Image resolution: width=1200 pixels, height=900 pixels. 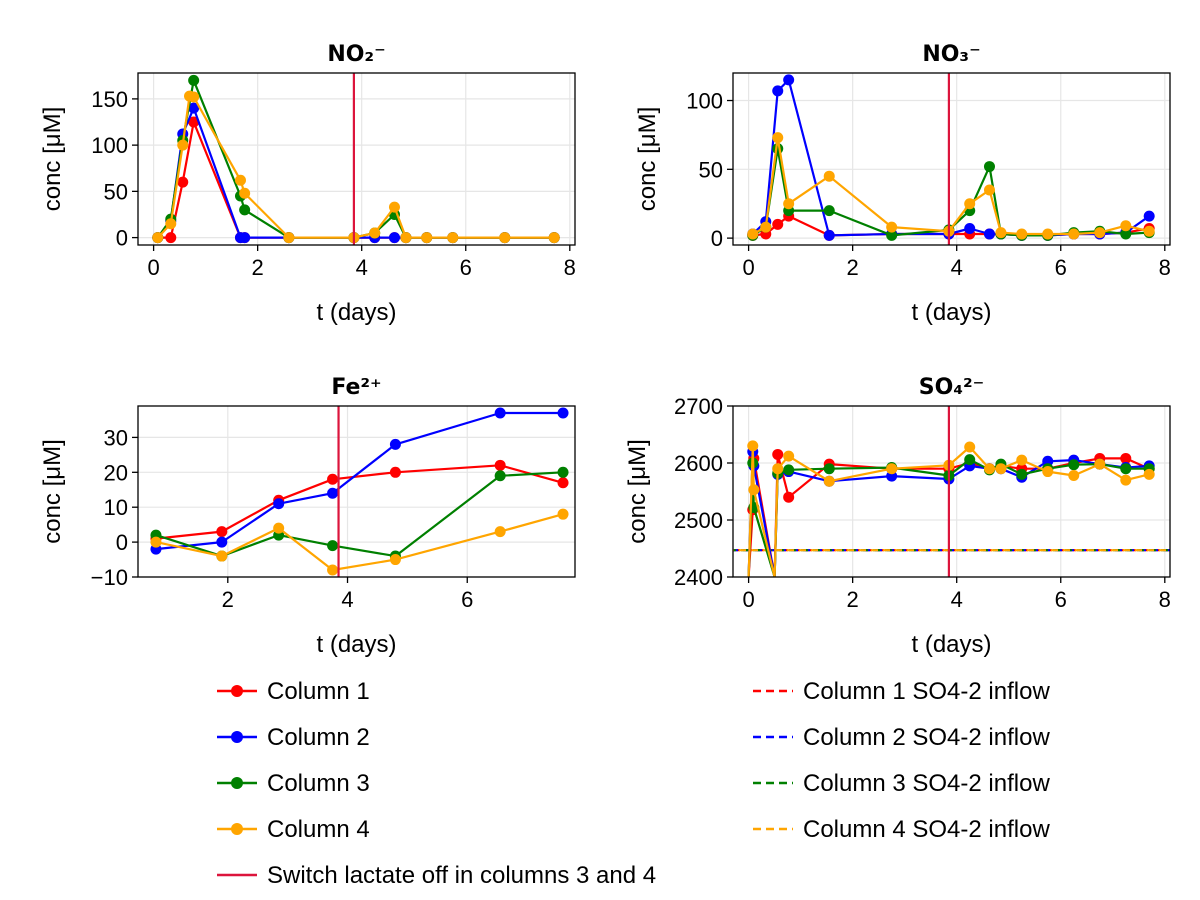 What do you see at coordinates (293, 783) in the screenshot?
I see `legend-item-left-3: Column 3` at bounding box center [293, 783].